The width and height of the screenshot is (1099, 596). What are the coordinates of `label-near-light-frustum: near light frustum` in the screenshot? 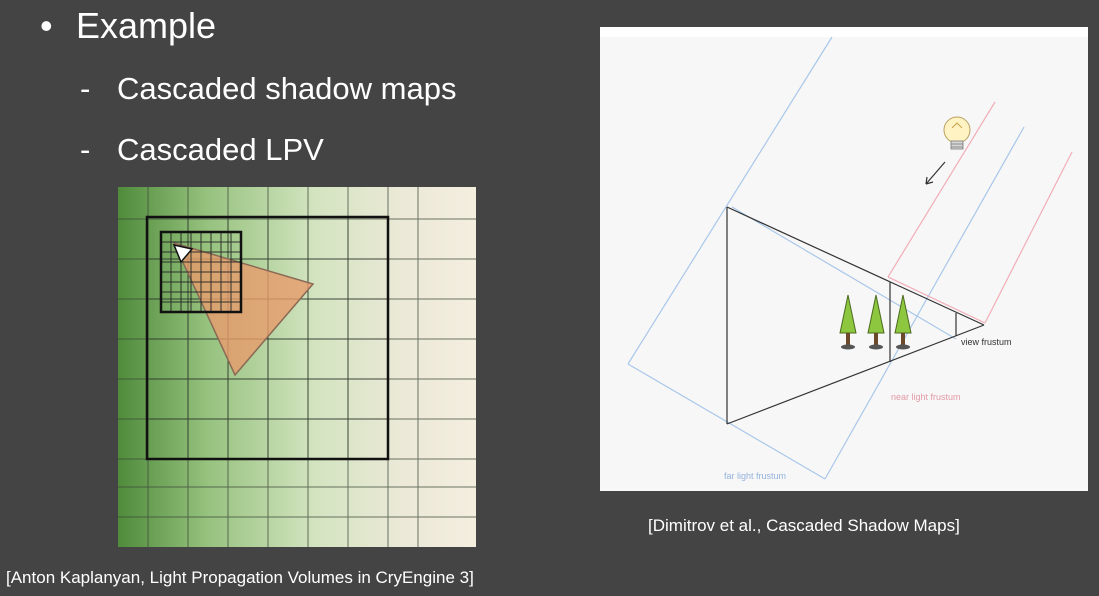 It's located at (926, 397).